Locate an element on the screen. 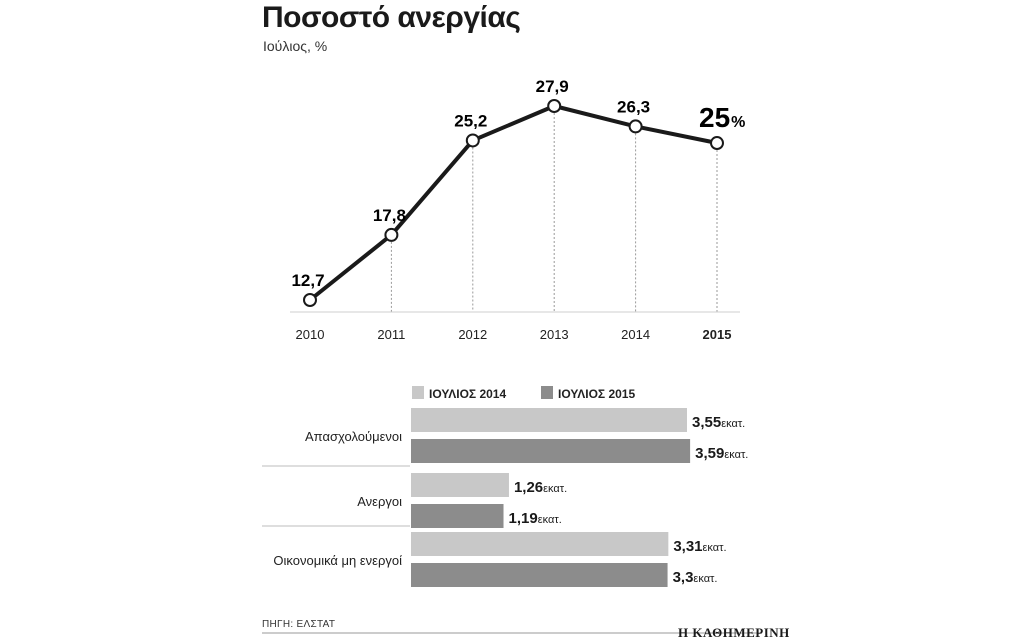  footer-divider is located at coordinates (512, 633).